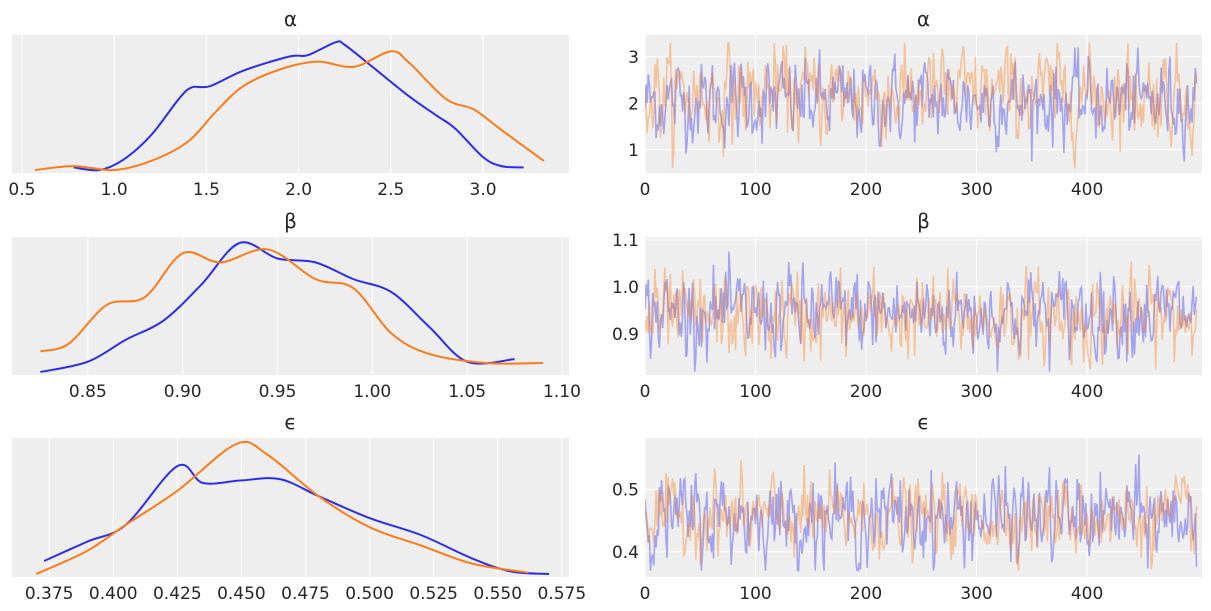 This screenshot has height=611, width=1211. What do you see at coordinates (633, 58) in the screenshot?
I see `y-tick-label: 3` at bounding box center [633, 58].